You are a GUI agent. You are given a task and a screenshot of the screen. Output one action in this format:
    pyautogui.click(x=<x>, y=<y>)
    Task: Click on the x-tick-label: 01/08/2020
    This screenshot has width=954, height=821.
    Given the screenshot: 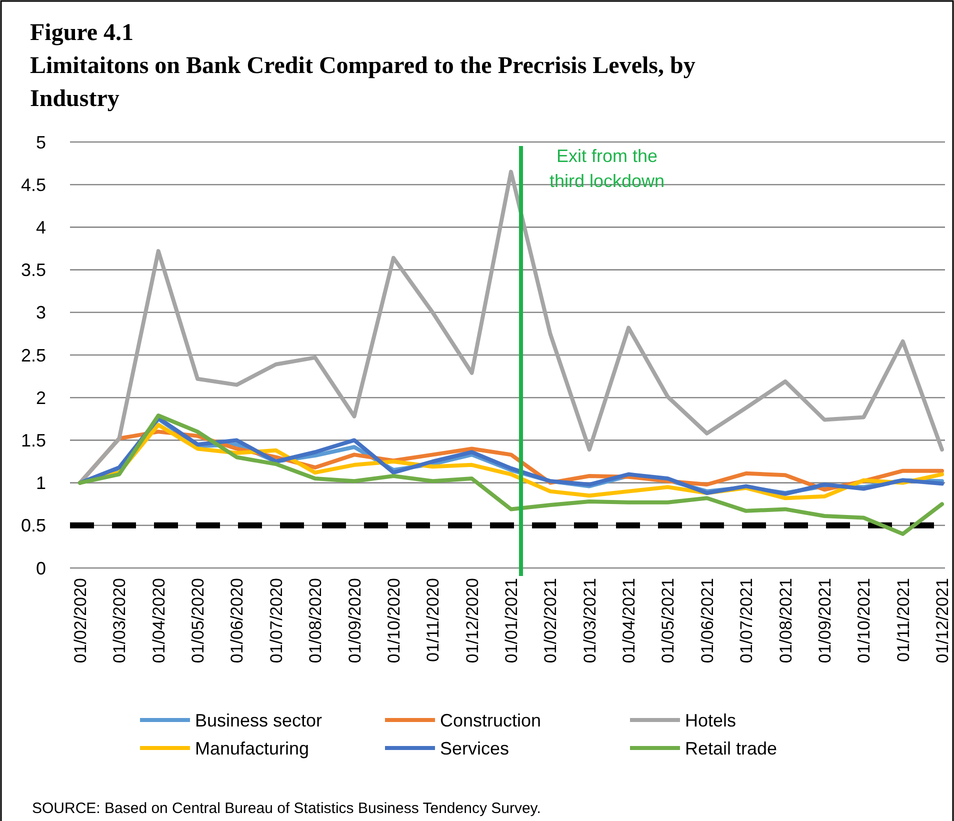 What is the action you would take?
    pyautogui.click(x=316, y=621)
    